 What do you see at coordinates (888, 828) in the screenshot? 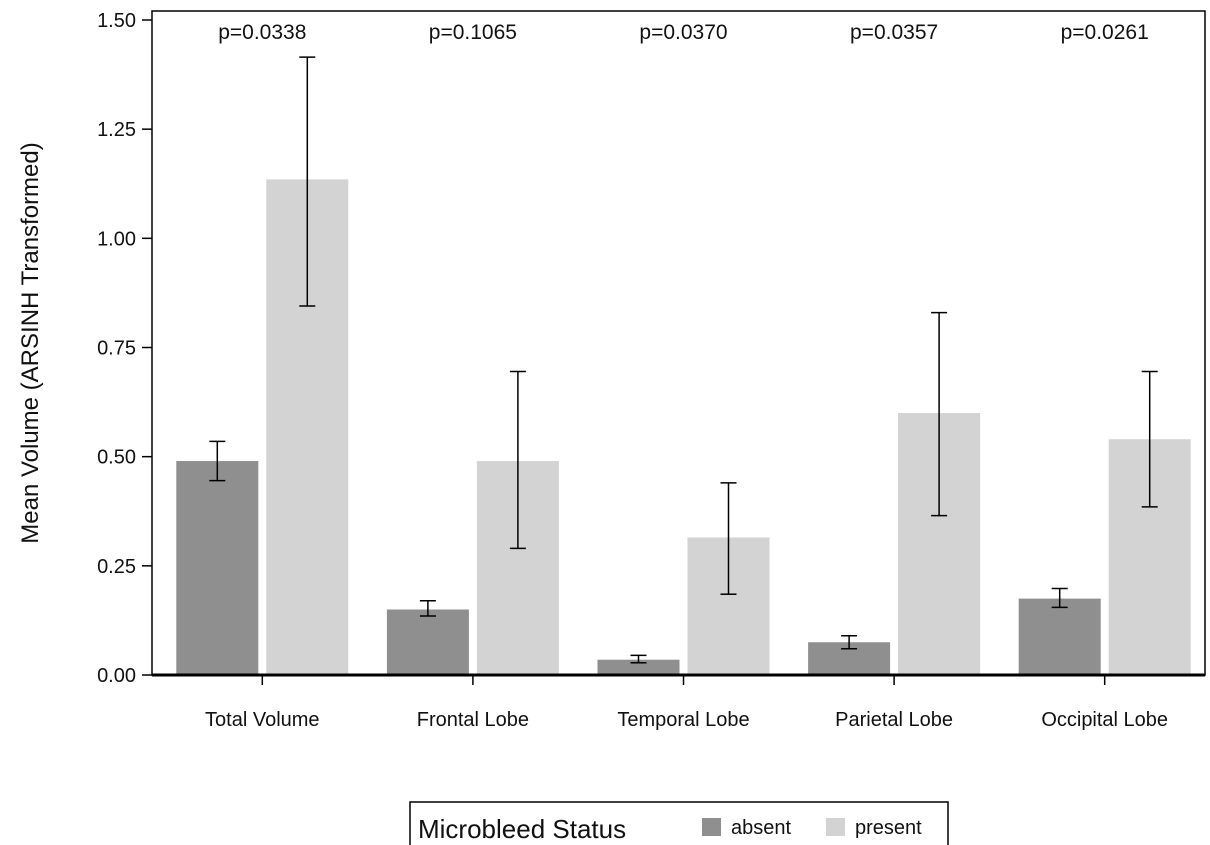
I see `legend-label-present: present` at bounding box center [888, 828].